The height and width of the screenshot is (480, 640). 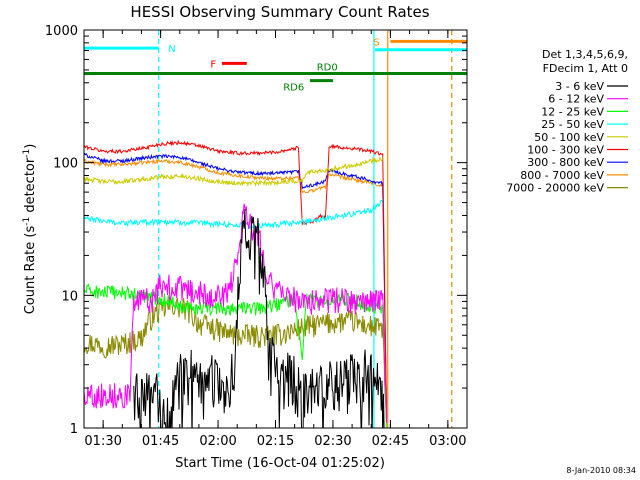 I want to click on legend-entry-label: 50 - 100 keV, so click(x=569, y=137).